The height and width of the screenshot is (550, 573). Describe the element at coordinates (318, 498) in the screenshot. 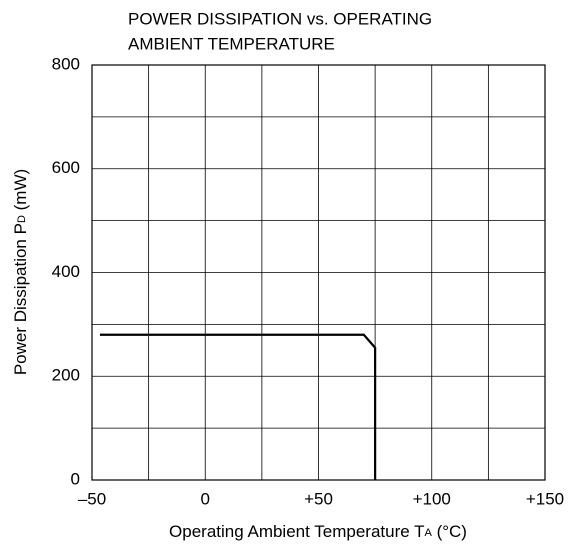

I see `x-tick-label: +50` at that location.